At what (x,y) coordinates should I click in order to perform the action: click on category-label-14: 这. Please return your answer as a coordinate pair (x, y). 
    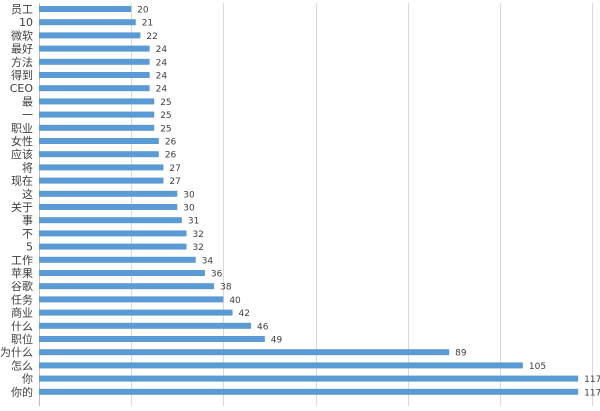
    Looking at the image, I should click on (27, 194).